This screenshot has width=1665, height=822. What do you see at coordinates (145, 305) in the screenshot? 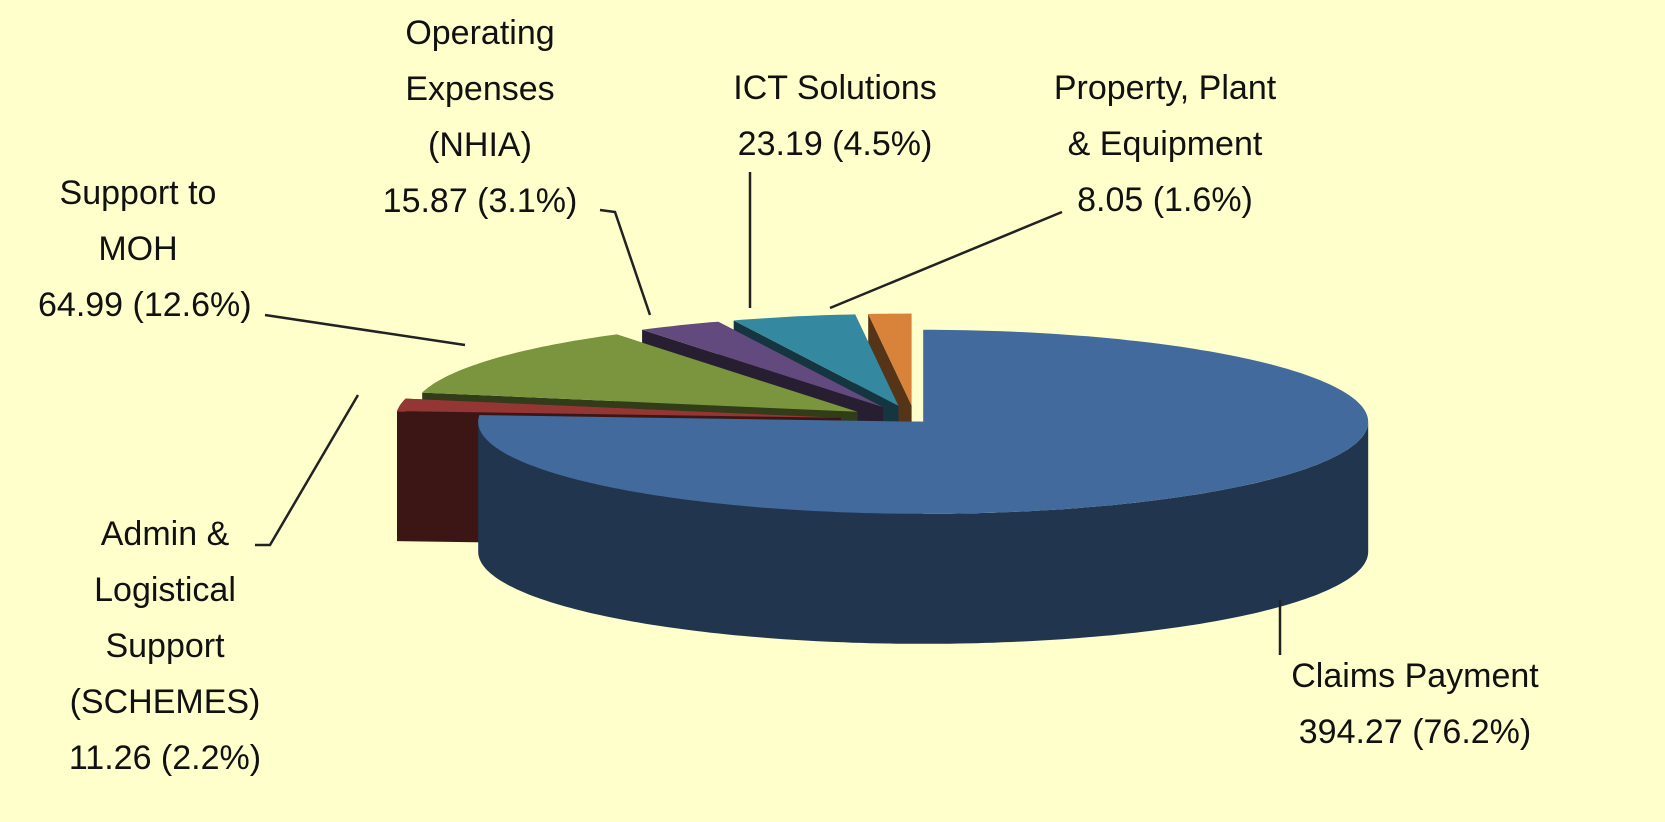
I see `value-label: 64.99 (12.6%)` at bounding box center [145, 305].